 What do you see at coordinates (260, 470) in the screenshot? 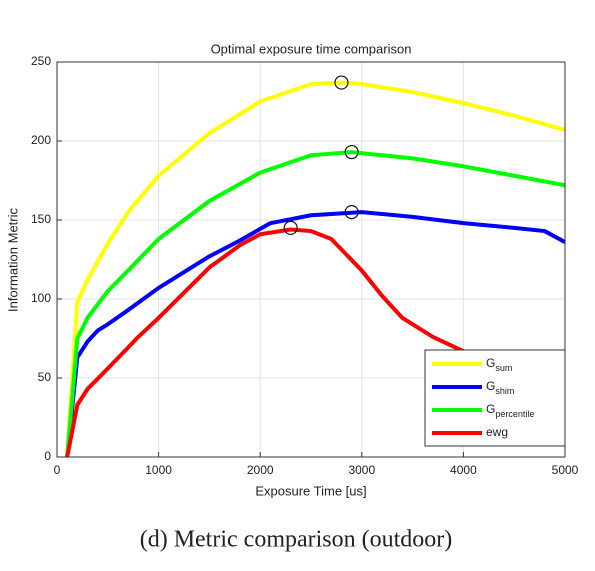
I see `x-tick-label: 2000` at bounding box center [260, 470].